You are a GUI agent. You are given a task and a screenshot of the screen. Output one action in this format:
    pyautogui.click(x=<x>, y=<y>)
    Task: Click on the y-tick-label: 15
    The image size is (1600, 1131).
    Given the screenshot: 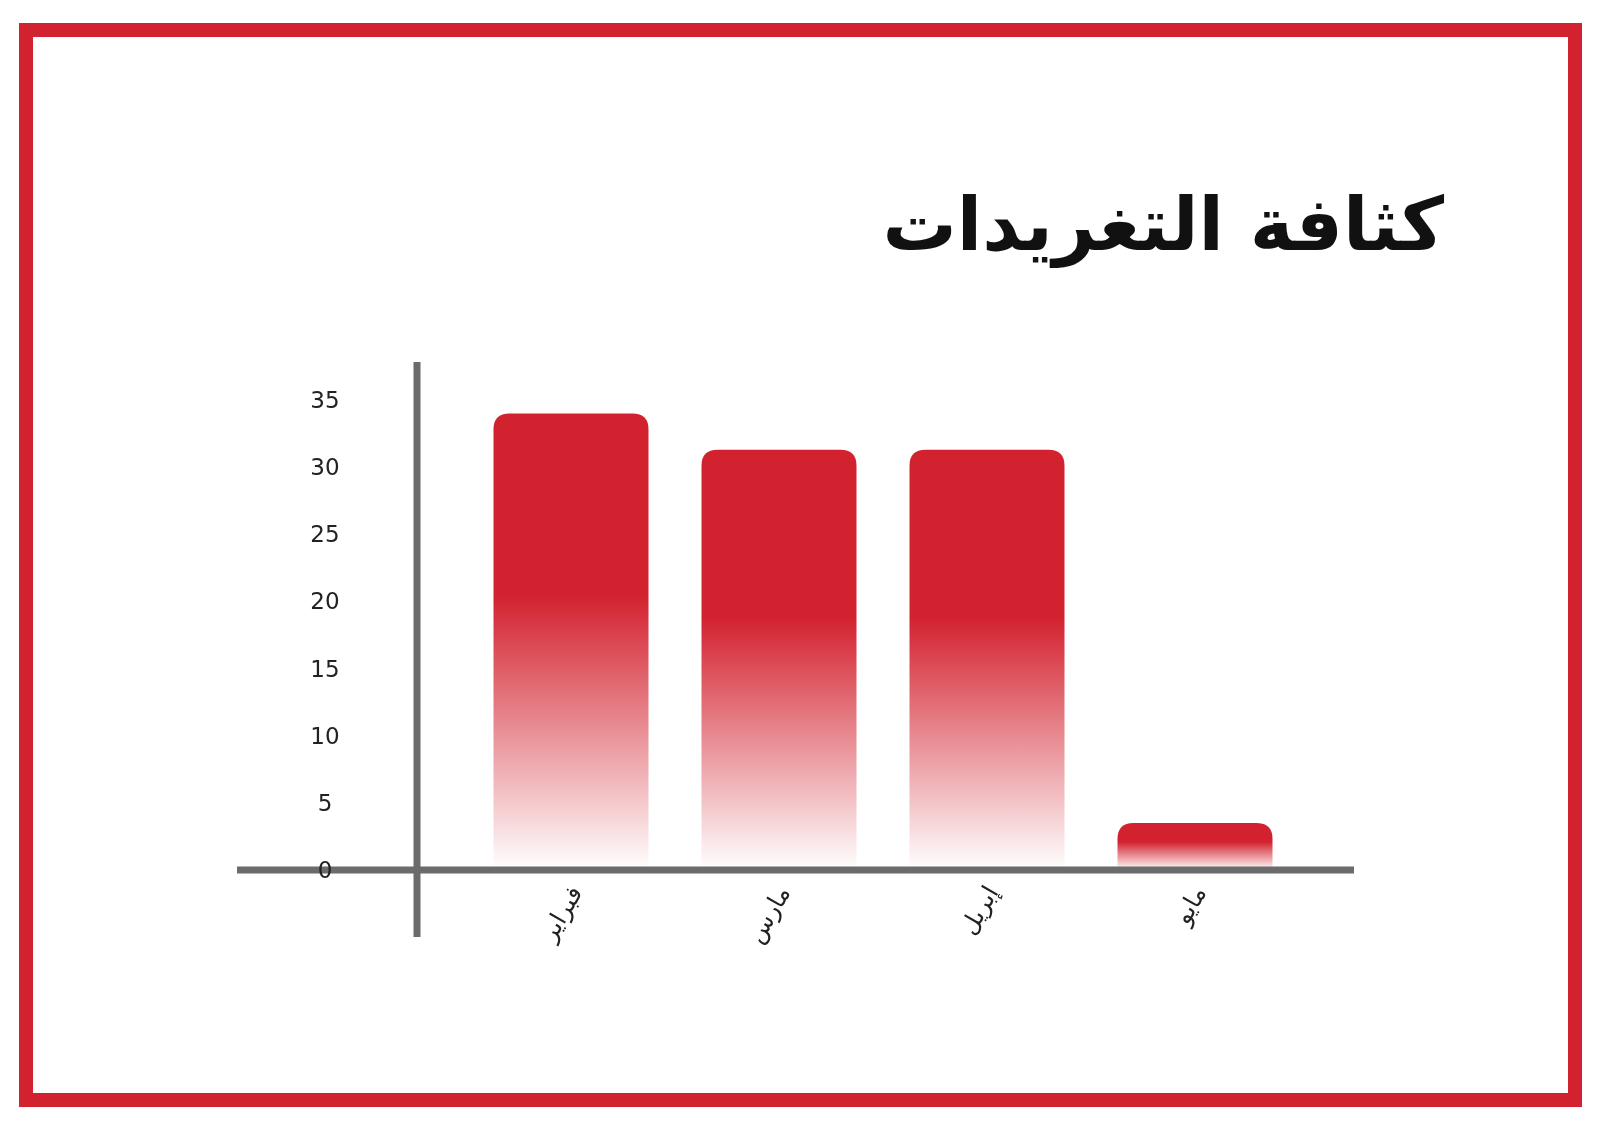 What is the action you would take?
    pyautogui.click(x=325, y=668)
    